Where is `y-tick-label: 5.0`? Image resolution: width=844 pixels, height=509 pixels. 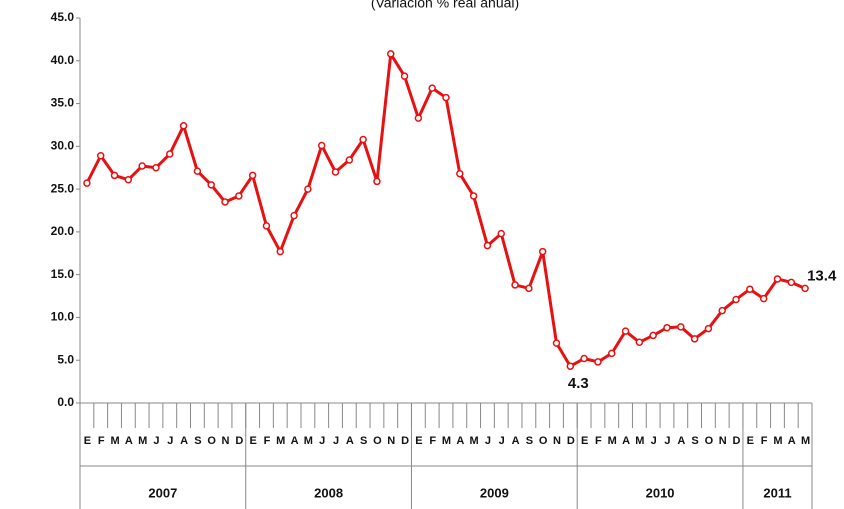 y-tick-label: 5.0 is located at coordinates (65, 359).